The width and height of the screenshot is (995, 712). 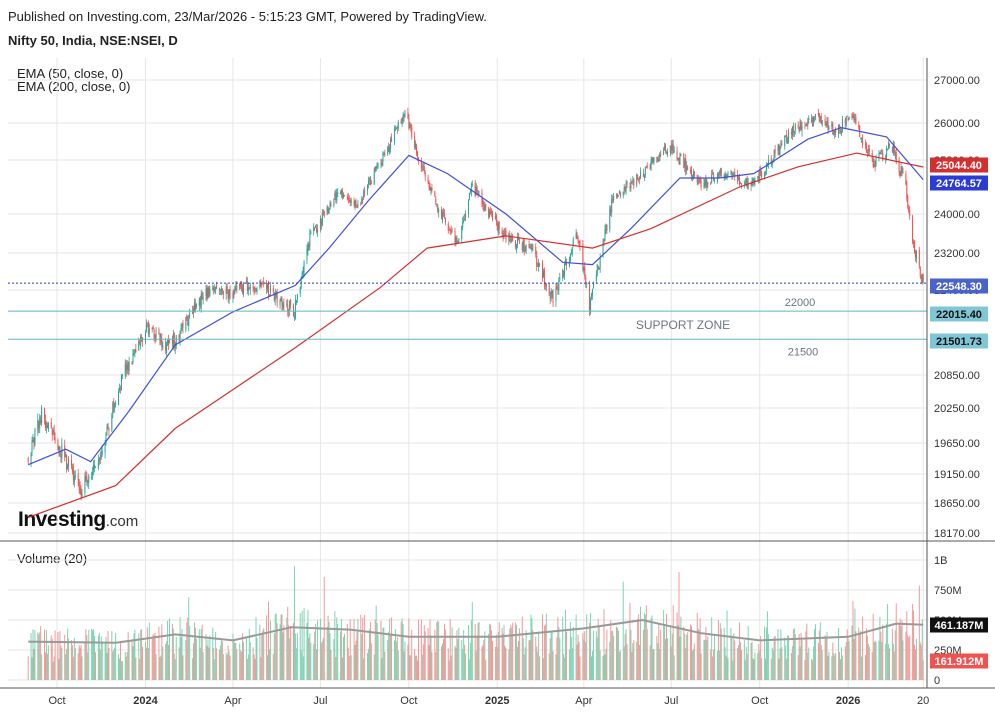 I want to click on volume-ma-label-value: 461.187M, so click(x=959, y=626).